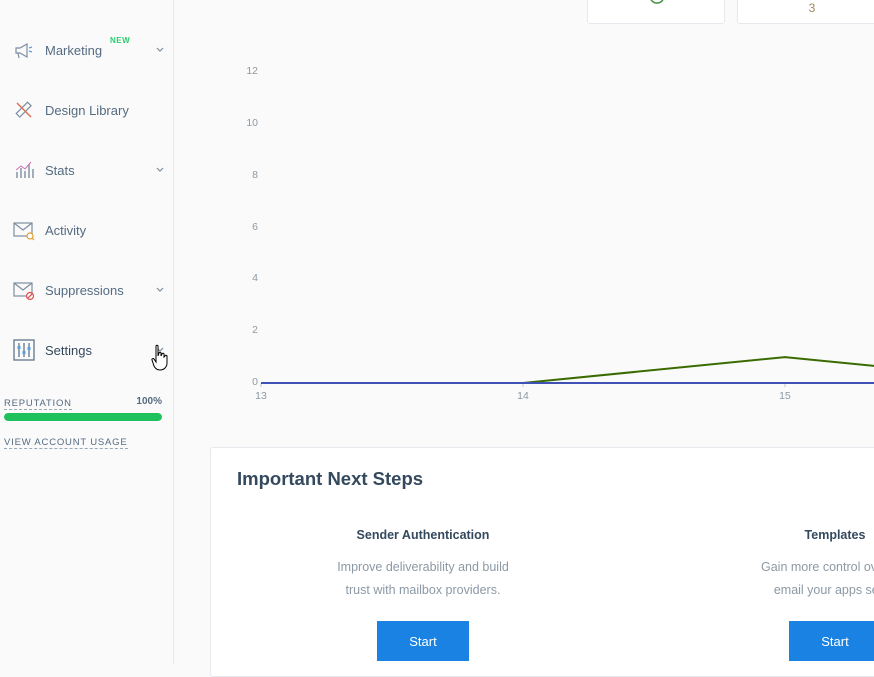  I want to click on view-account-usage-link: VIEW ACCOUNT USAGE, so click(66, 443).